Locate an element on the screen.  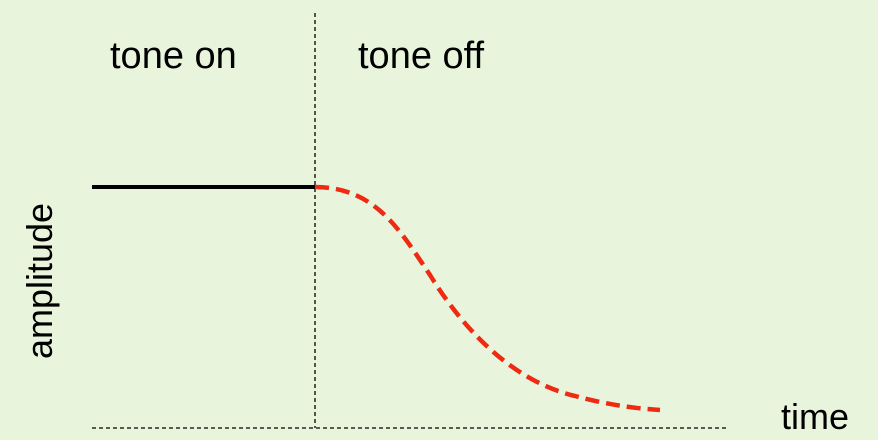
time-axis-label: time is located at coordinates (815, 416).